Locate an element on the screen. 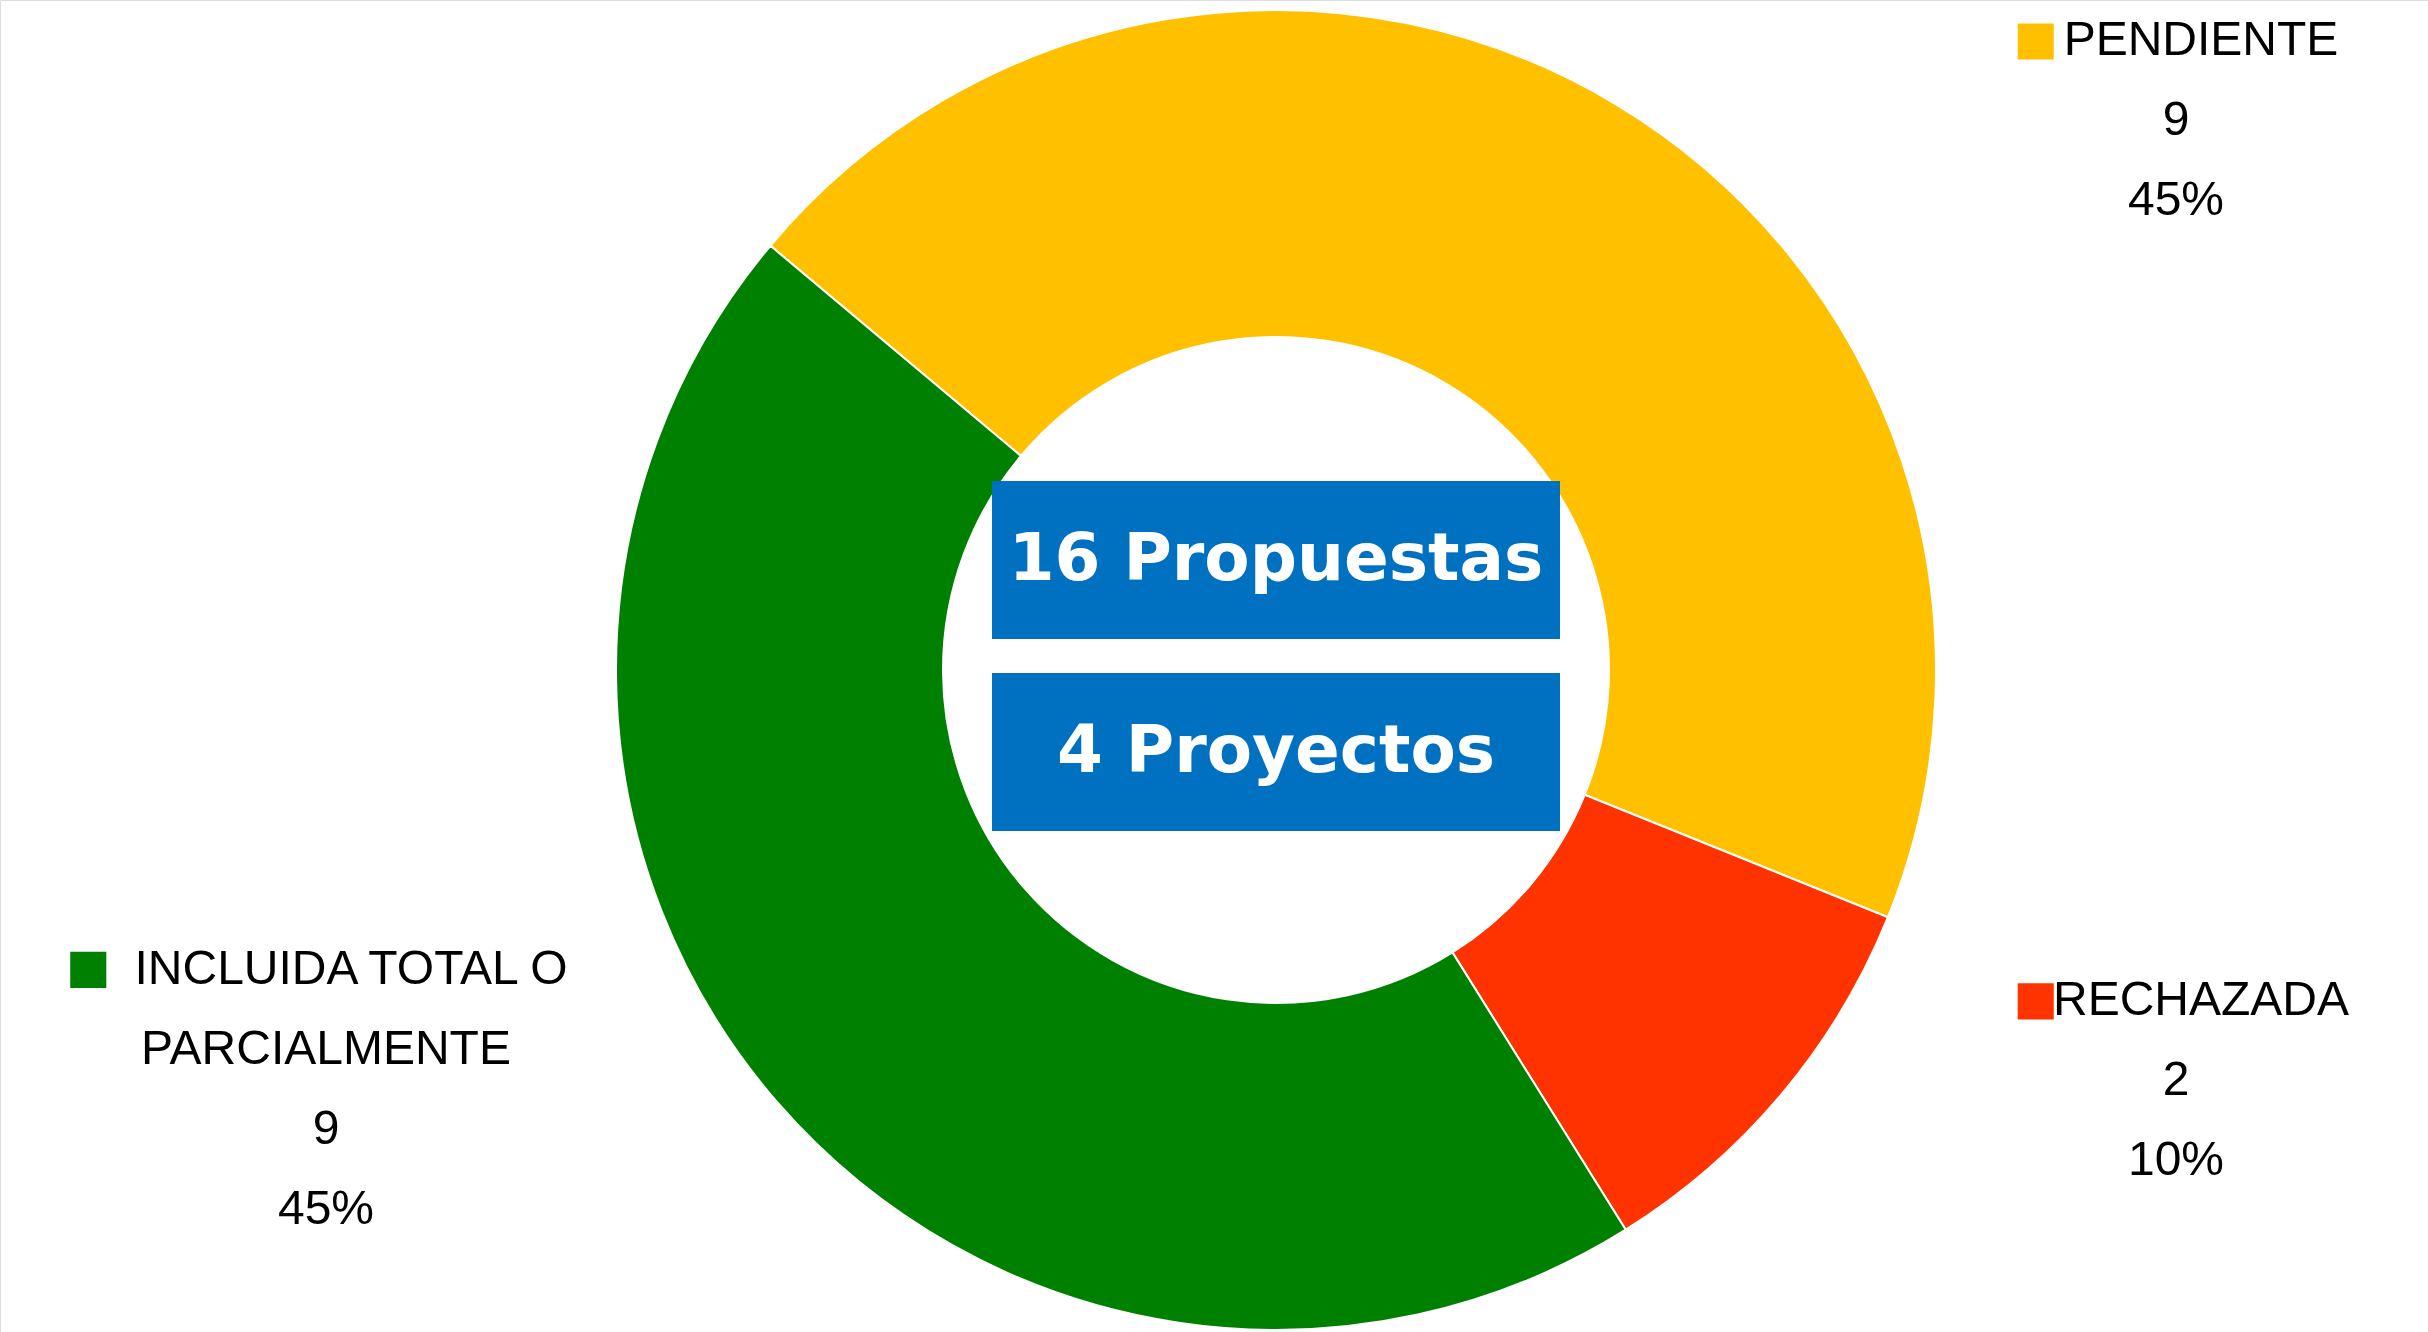  legend-label: PENDIENTE is located at coordinates (2201, 39).